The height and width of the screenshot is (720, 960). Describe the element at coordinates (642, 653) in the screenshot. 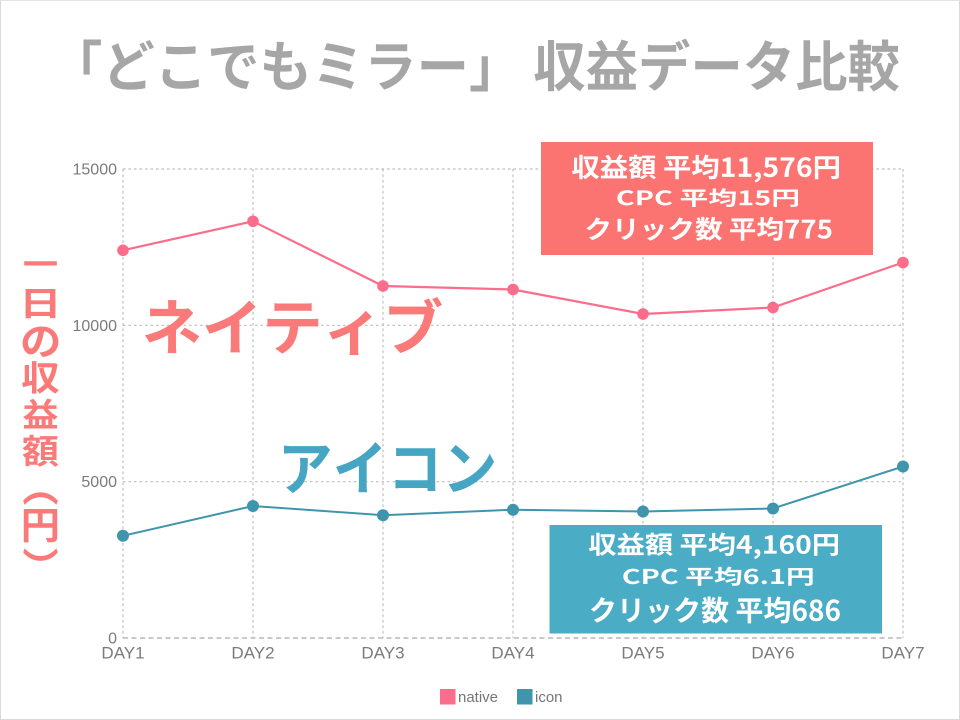

I see `svg-text: DAY5` at that location.